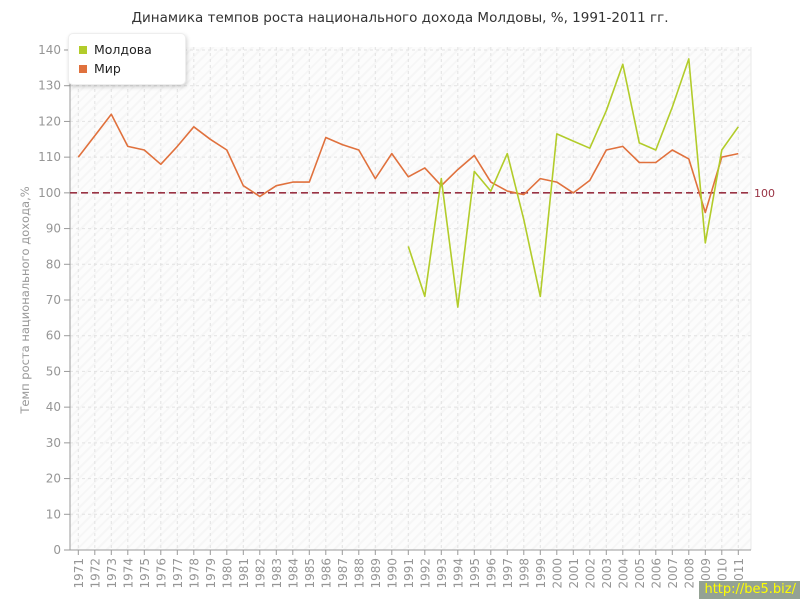  Describe the element at coordinates (408, 163) in the screenshot. I see `series-line-mir` at that location.